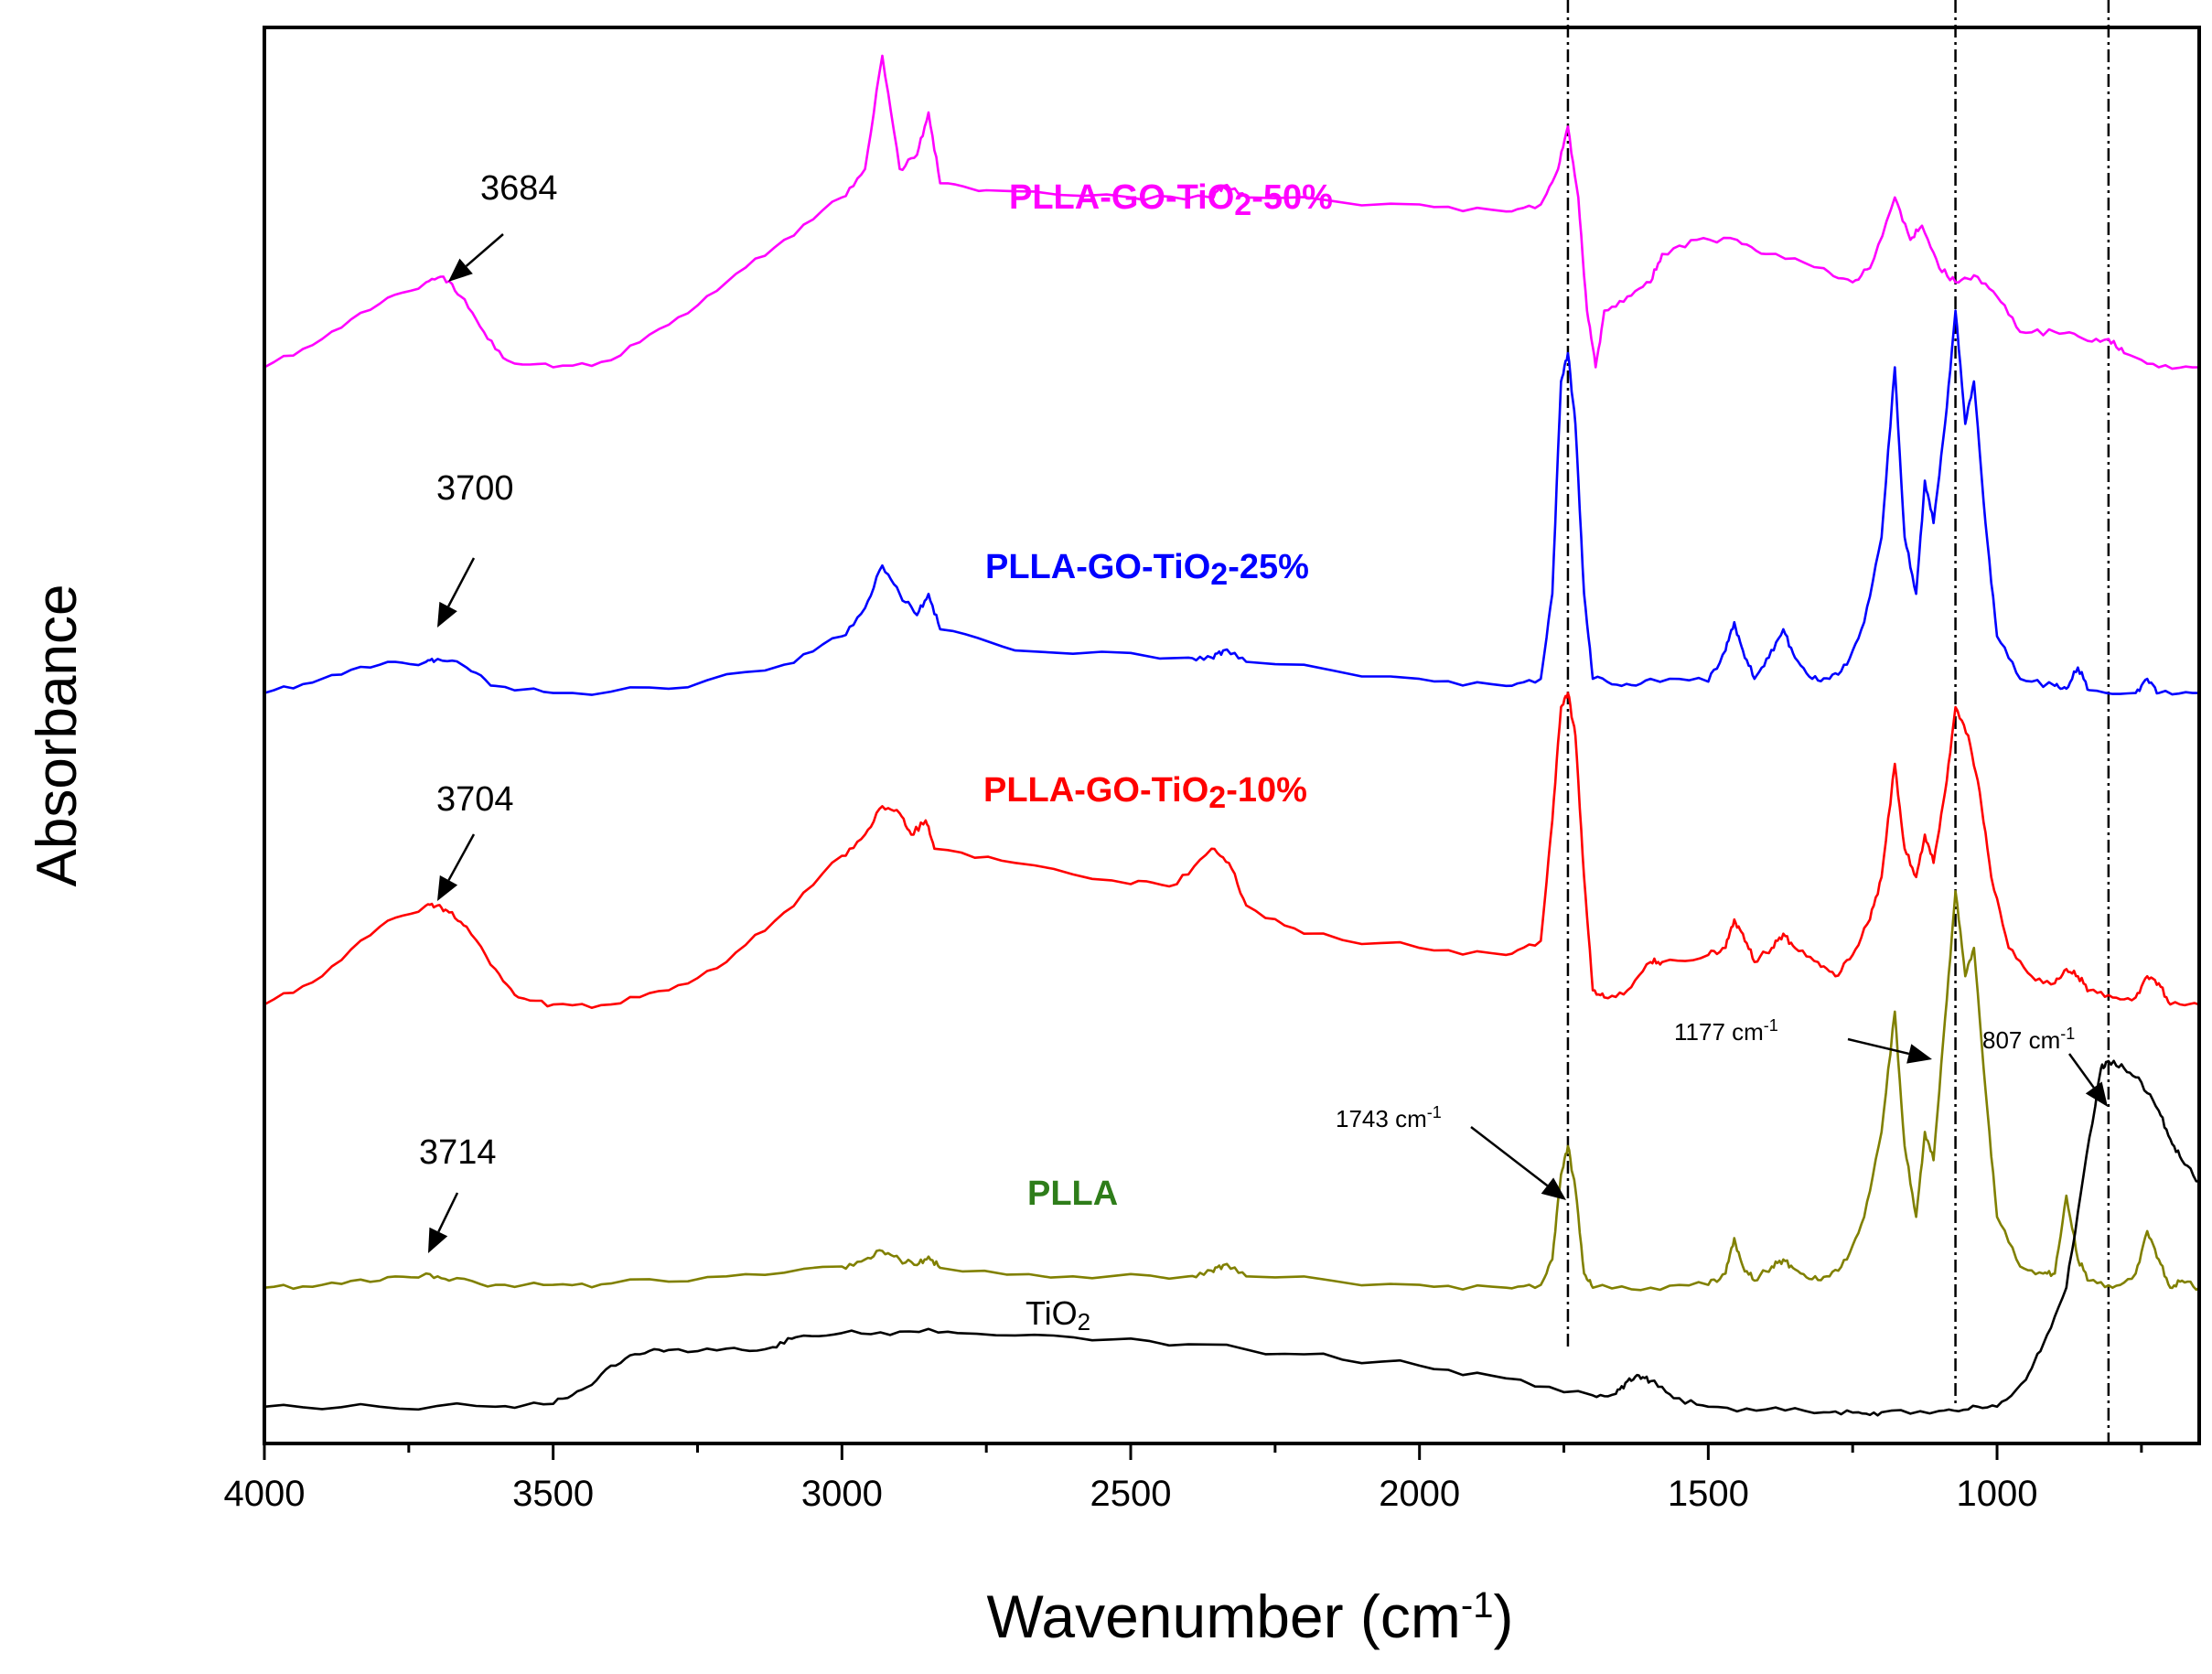 The width and height of the screenshot is (2212, 1674). What do you see at coordinates (475, 488) in the screenshot?
I see `annotation-label: 3700` at bounding box center [475, 488].